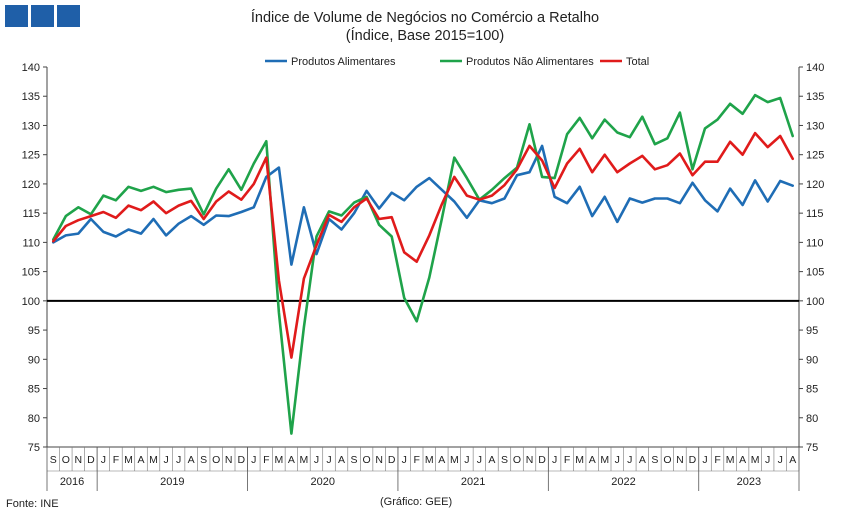  What do you see at coordinates (815, 243) in the screenshot?
I see `y-tick-label-right: 110` at bounding box center [815, 243].